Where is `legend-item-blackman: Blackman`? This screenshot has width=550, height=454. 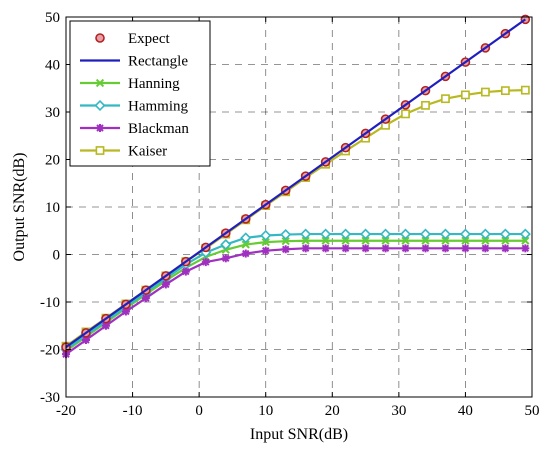
legend-item-blackman: Blackman is located at coordinates (134, 129).